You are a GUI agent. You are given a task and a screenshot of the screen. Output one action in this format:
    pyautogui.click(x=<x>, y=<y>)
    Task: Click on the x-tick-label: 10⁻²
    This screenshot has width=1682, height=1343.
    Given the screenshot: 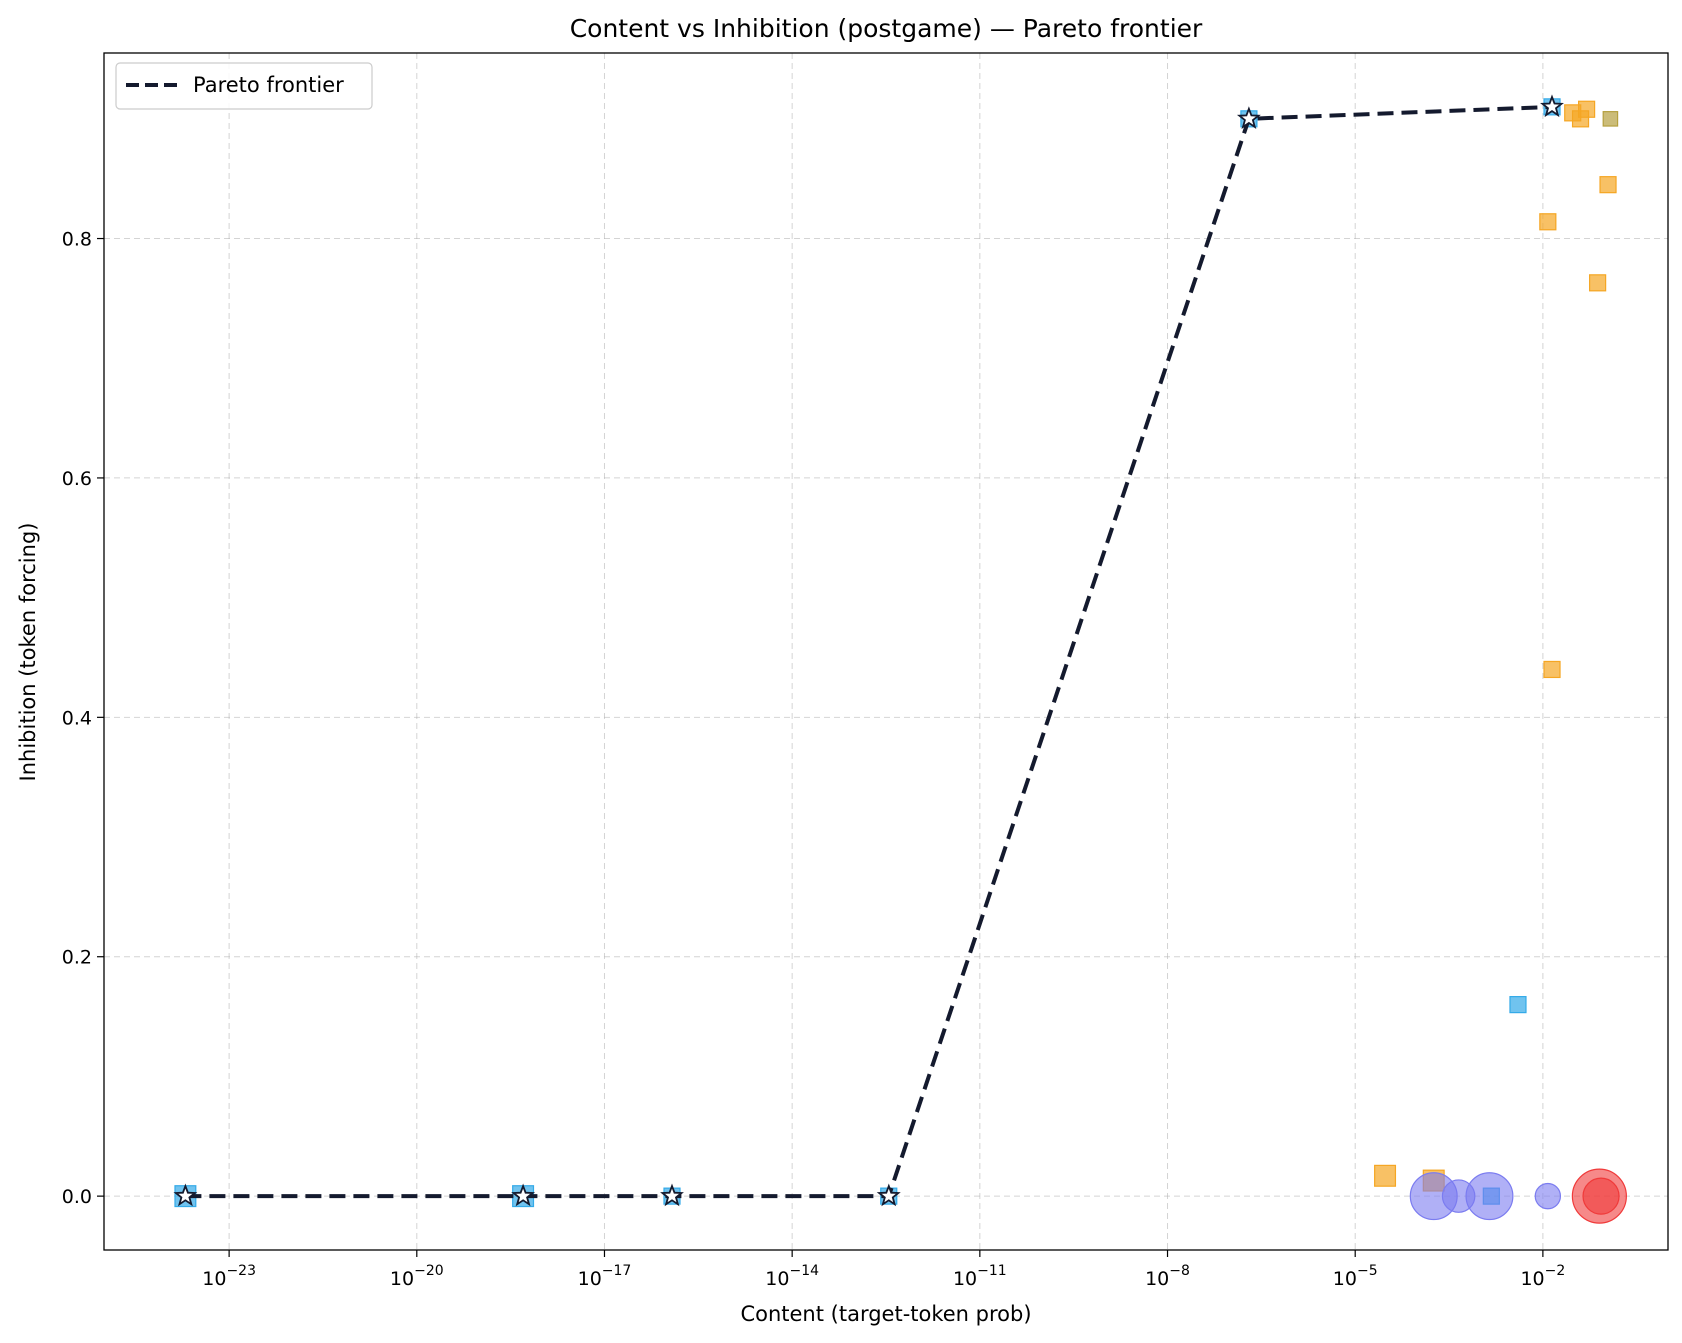 What is the action you would take?
    pyautogui.click(x=1542, y=1276)
    